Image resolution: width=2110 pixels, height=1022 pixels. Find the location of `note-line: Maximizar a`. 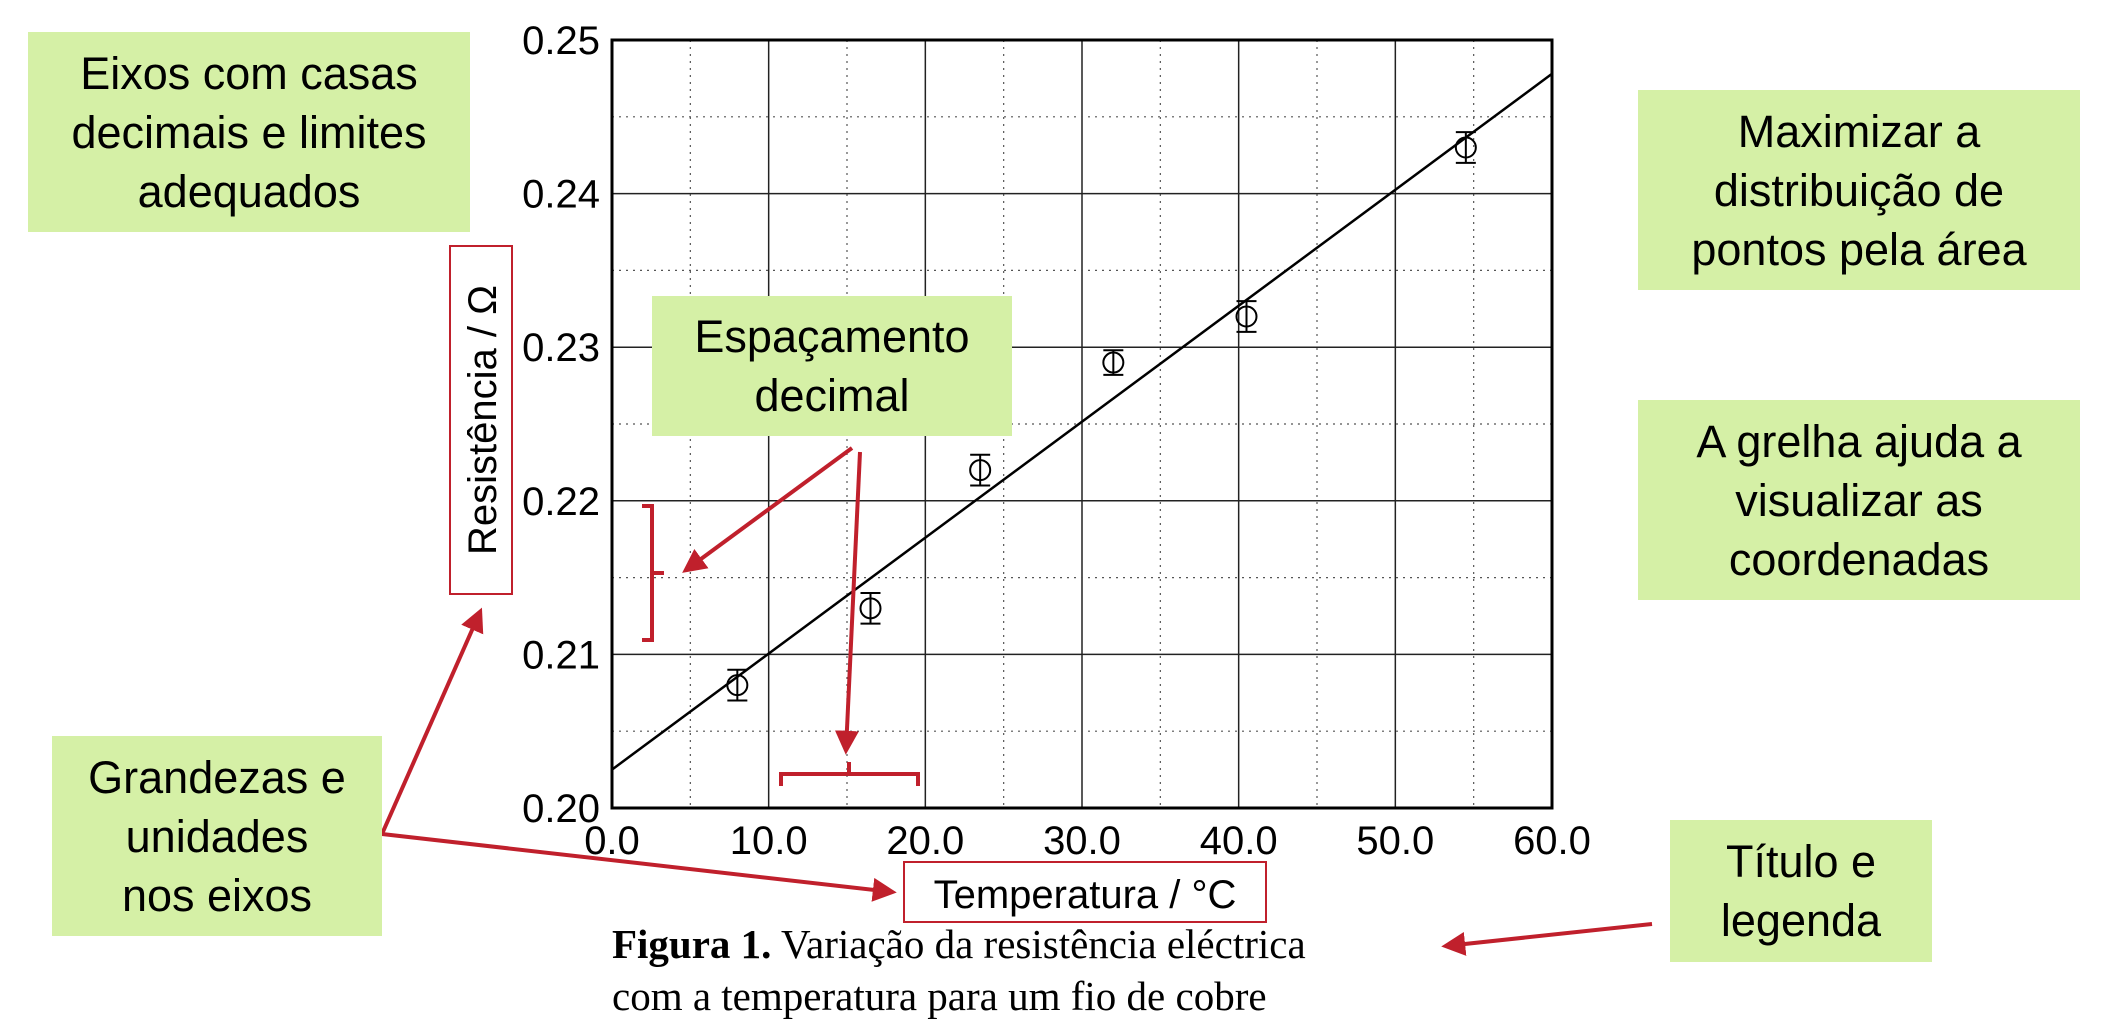

note-line: Maximizar a is located at coordinates (1859, 131).